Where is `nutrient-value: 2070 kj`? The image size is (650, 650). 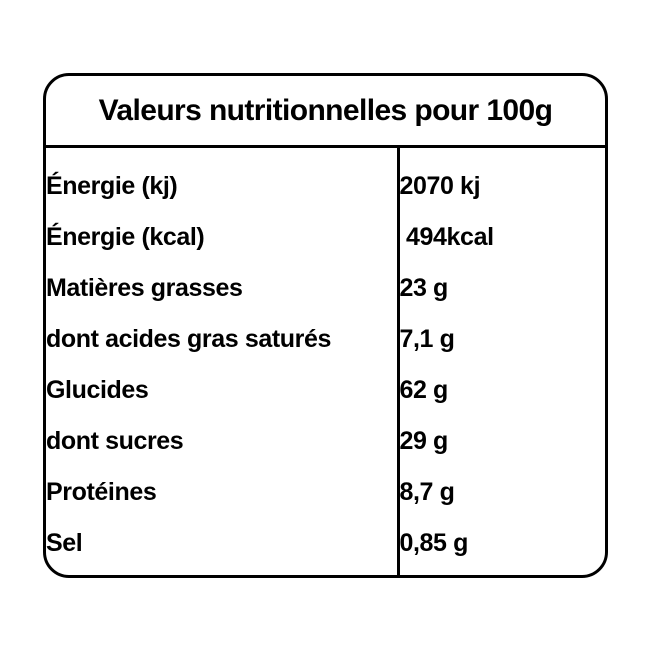 nutrient-value: 2070 kj is located at coordinates (500, 186).